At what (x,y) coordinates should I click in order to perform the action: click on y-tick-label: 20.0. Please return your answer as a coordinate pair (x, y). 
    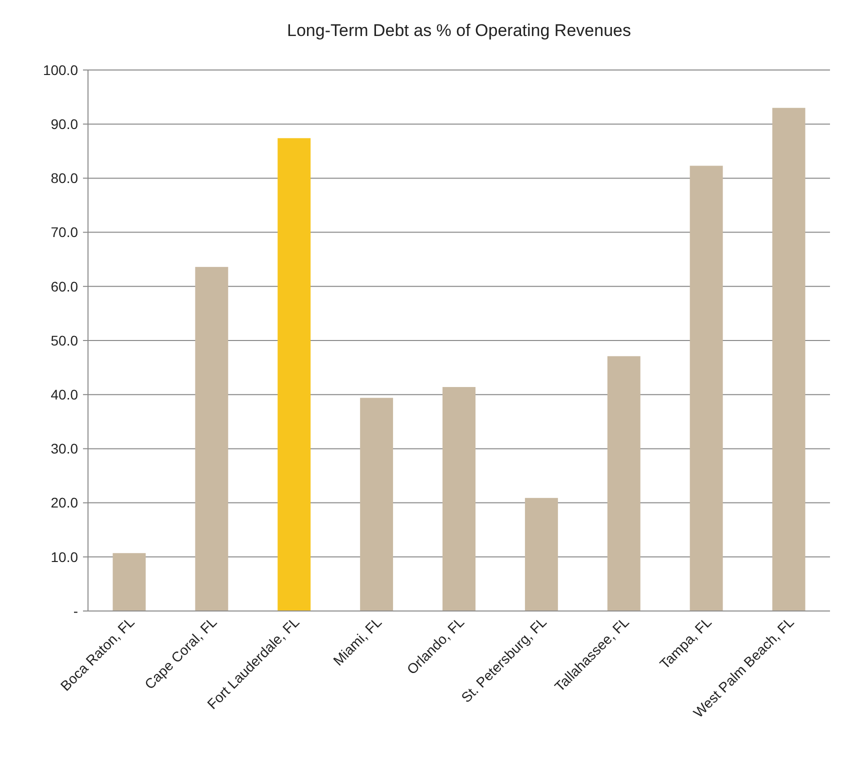
    Looking at the image, I should click on (64, 502).